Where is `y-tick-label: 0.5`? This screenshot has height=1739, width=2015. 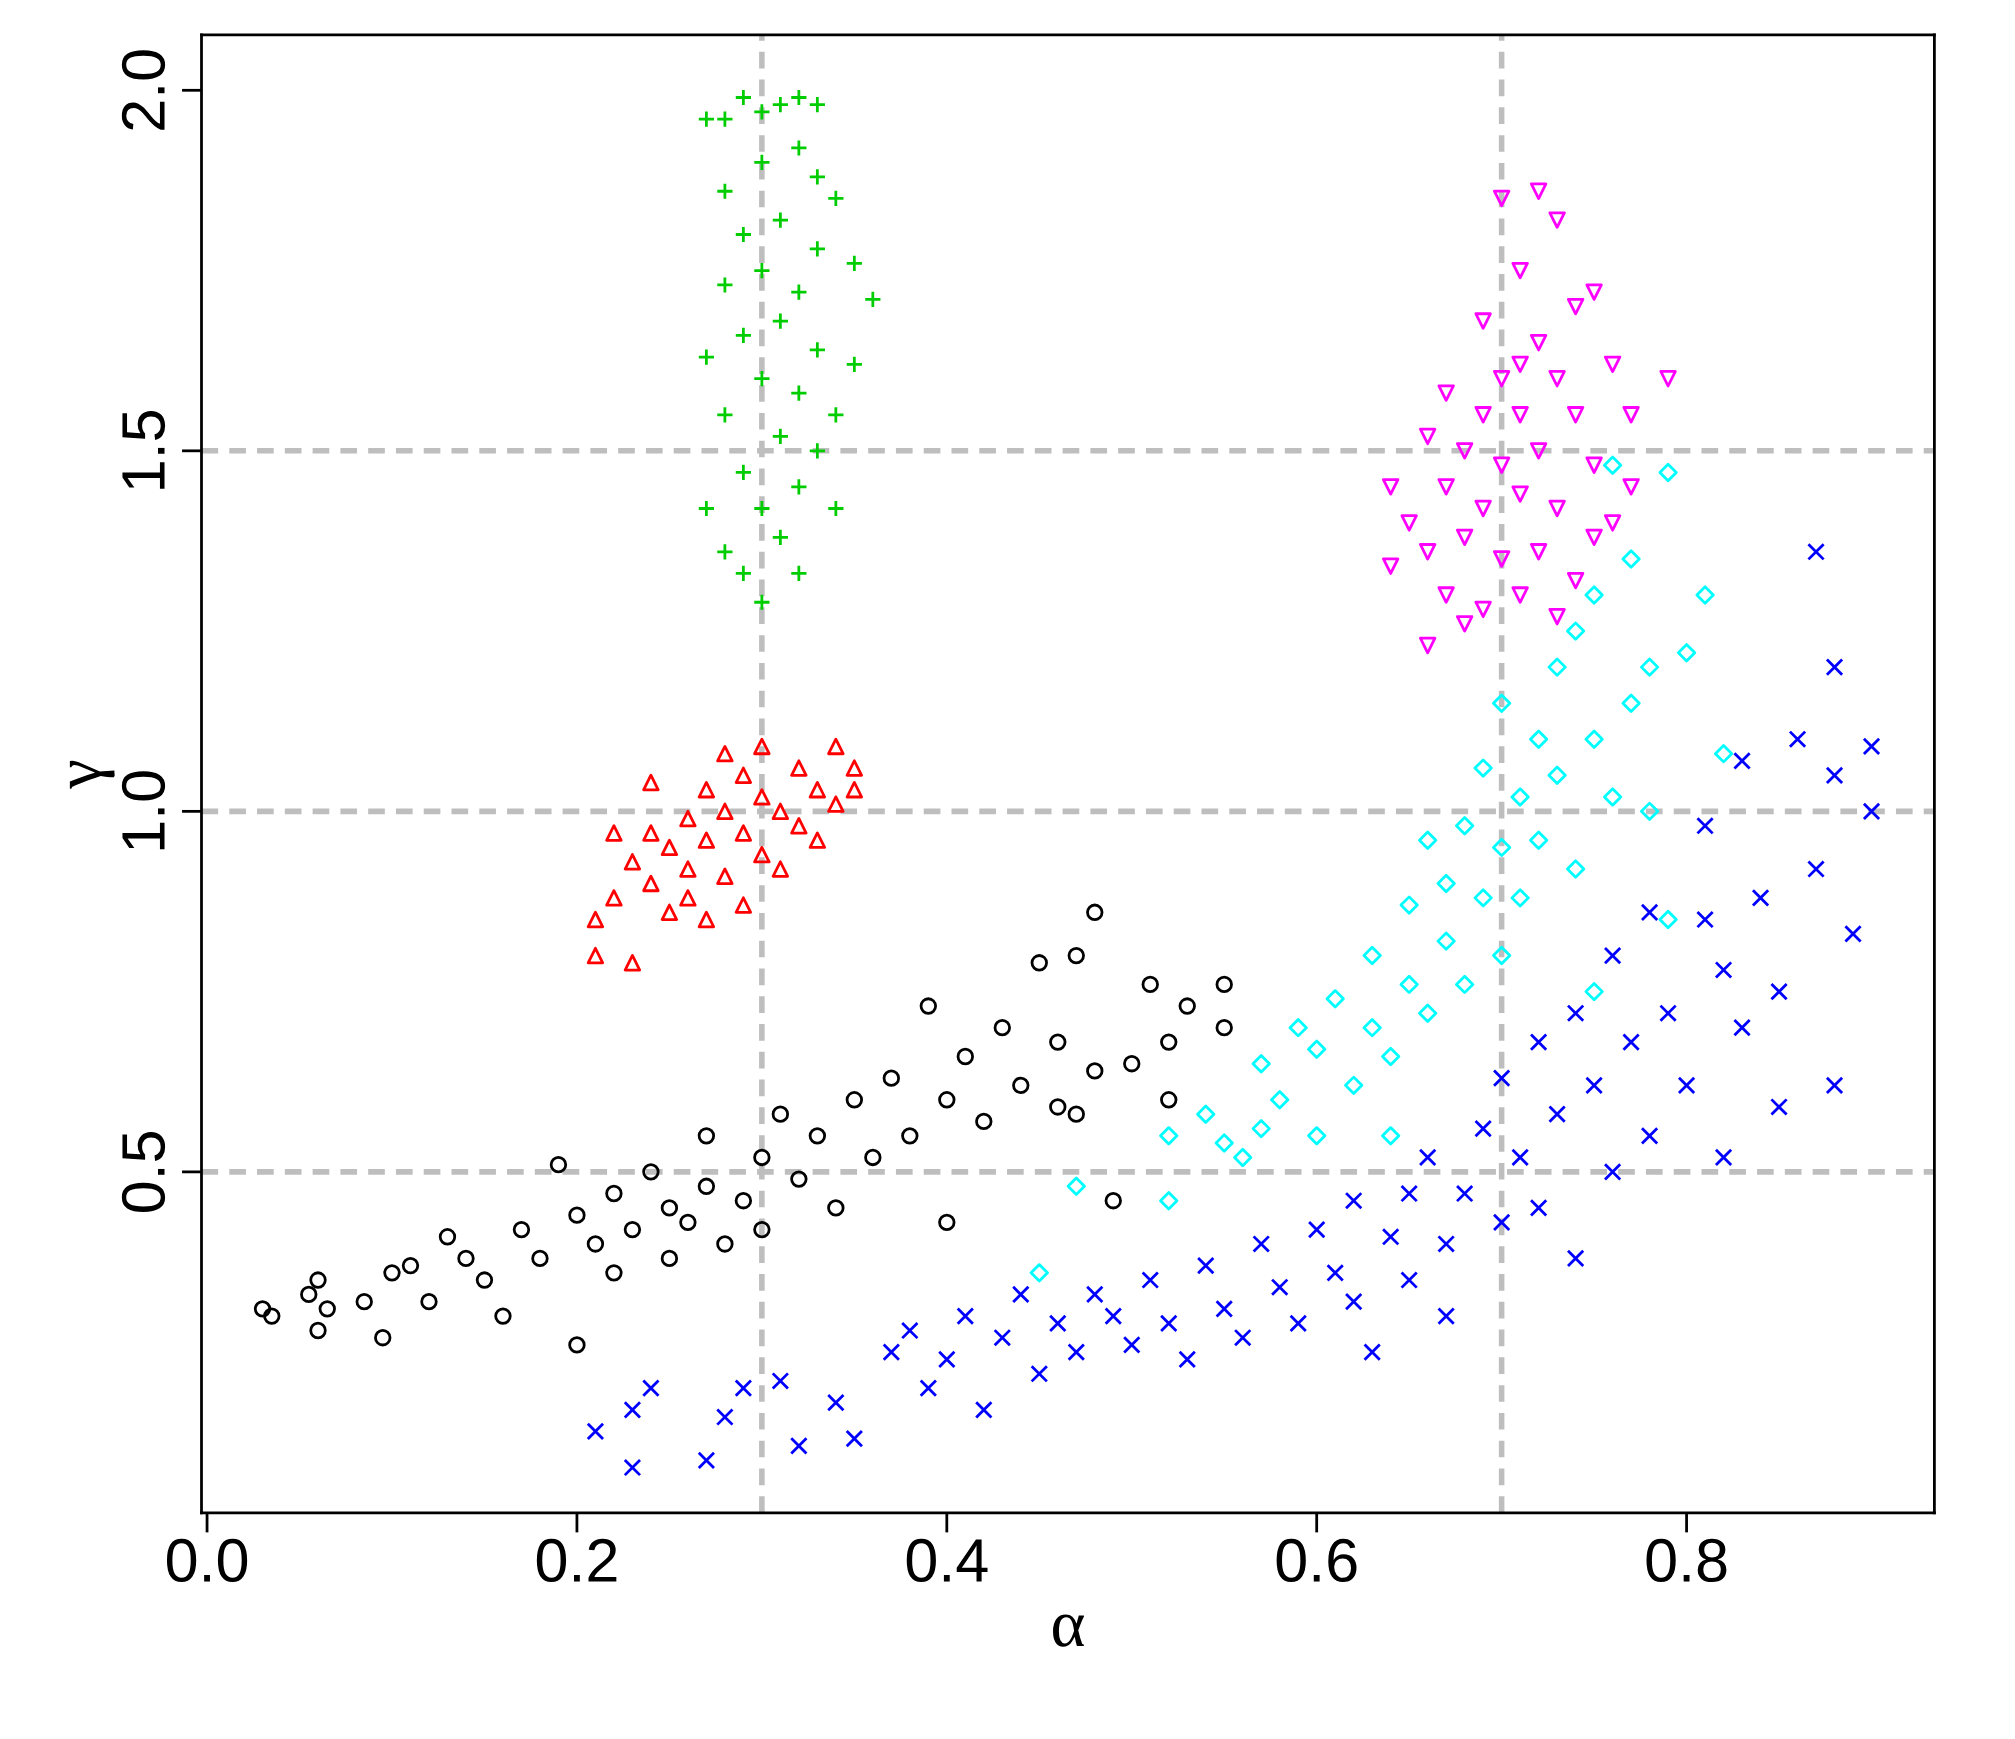 y-tick-label: 0.5 is located at coordinates (143, 1171).